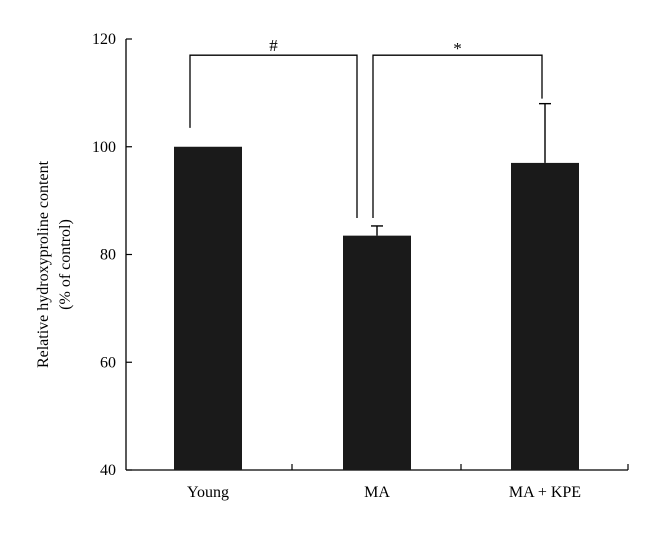 The width and height of the screenshot is (660, 533). What do you see at coordinates (273, 45) in the screenshot?
I see `significance-label-hash: #` at bounding box center [273, 45].